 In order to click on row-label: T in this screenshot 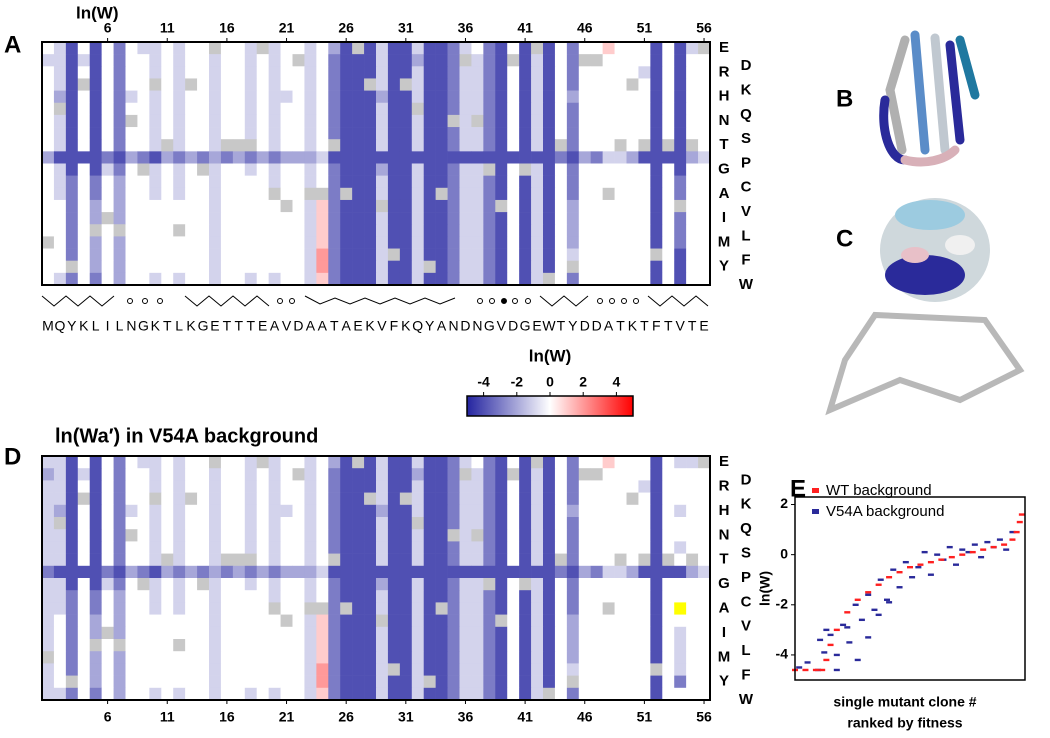, I will do `click(723, 144)`.